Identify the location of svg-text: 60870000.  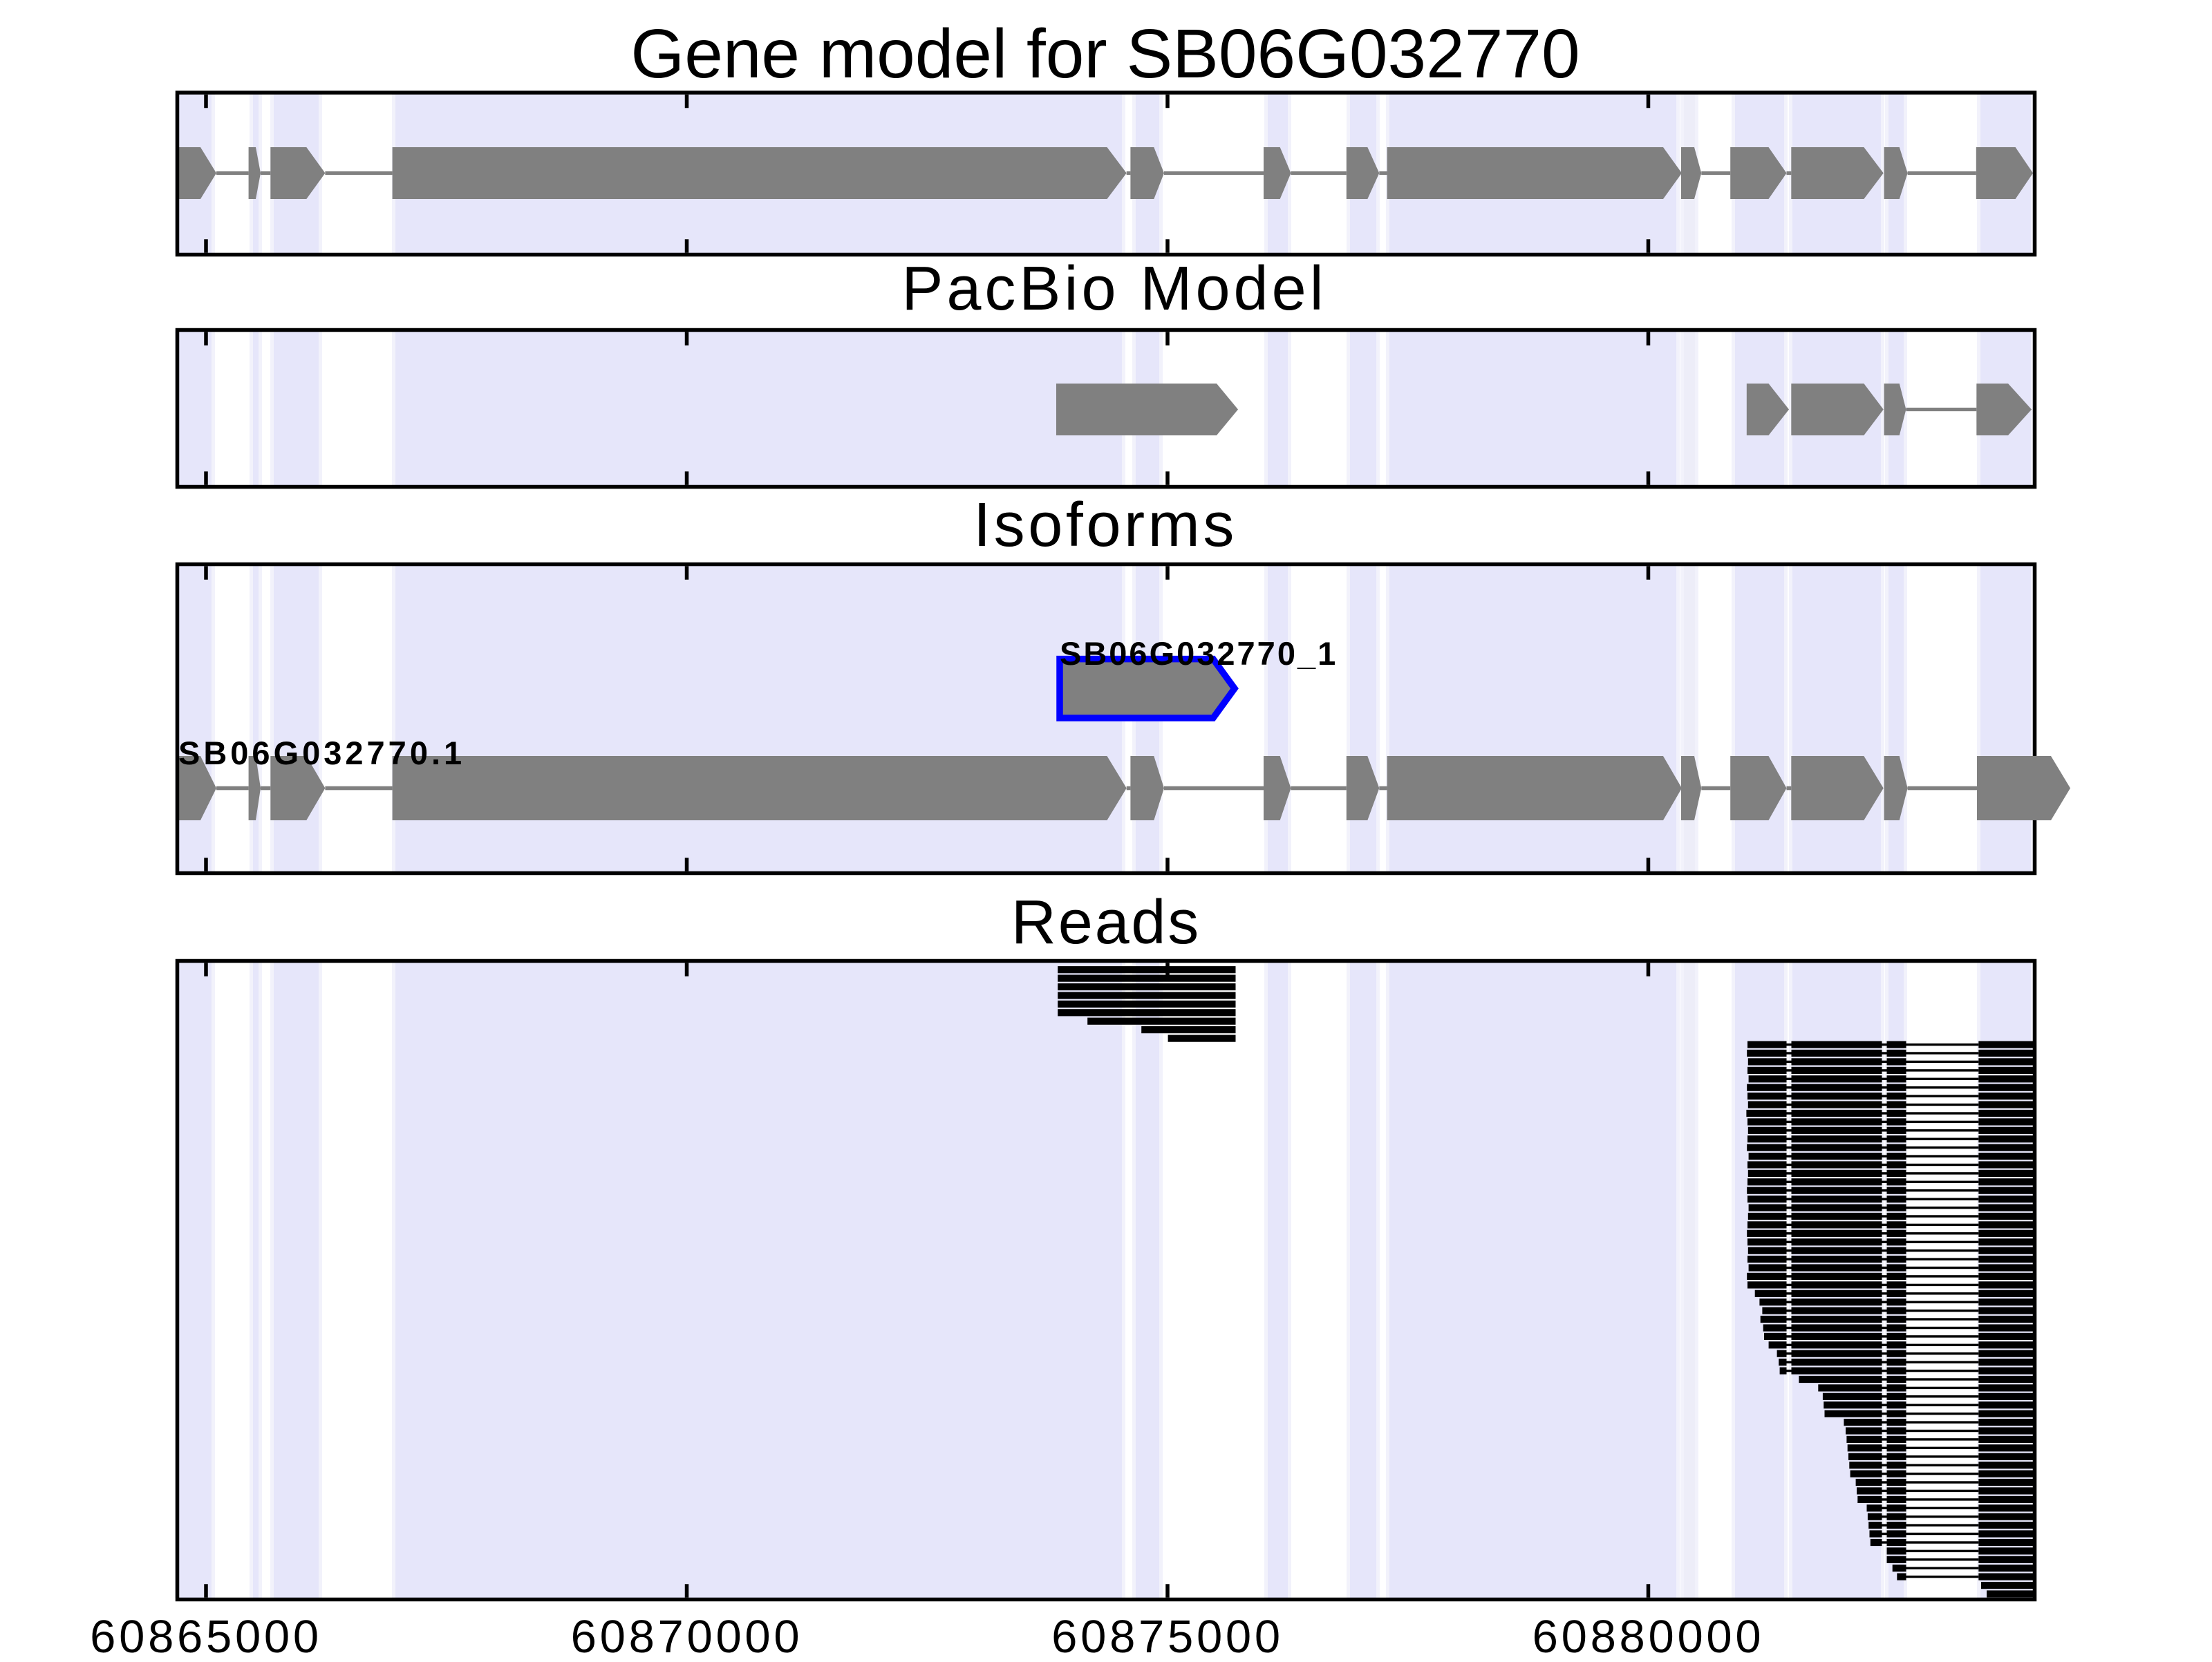
(687, 1635).